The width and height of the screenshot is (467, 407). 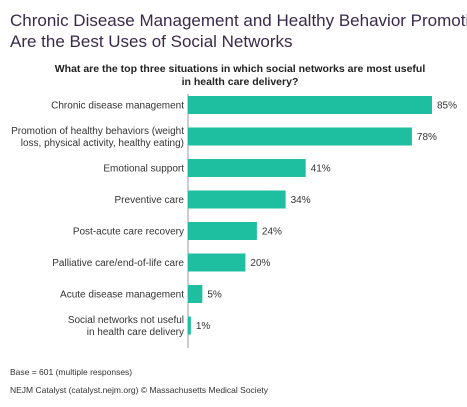 I want to click on category-label-5-line-0: Palliative care/end-of-life care, so click(x=118, y=263).